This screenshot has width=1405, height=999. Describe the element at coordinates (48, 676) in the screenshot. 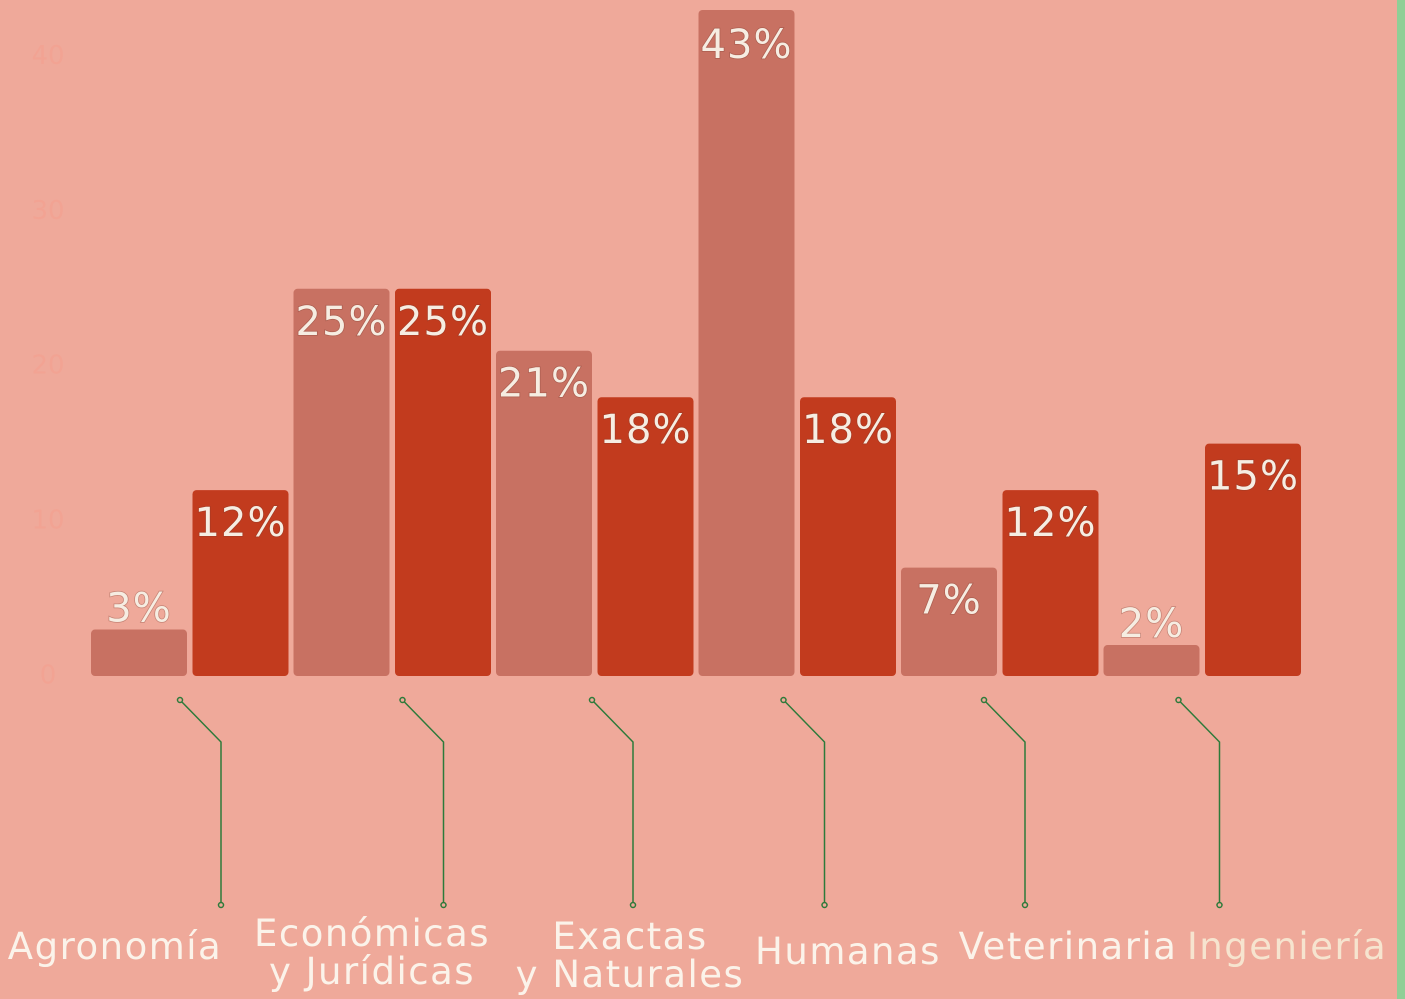

I see `y-tick-label: 0` at that location.